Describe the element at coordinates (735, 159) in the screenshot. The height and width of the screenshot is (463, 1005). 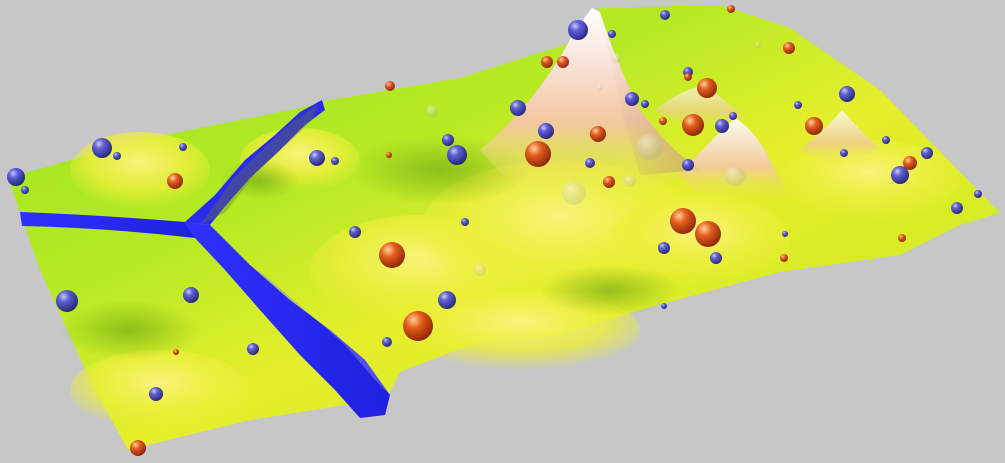
I see `secondary-peak` at that location.